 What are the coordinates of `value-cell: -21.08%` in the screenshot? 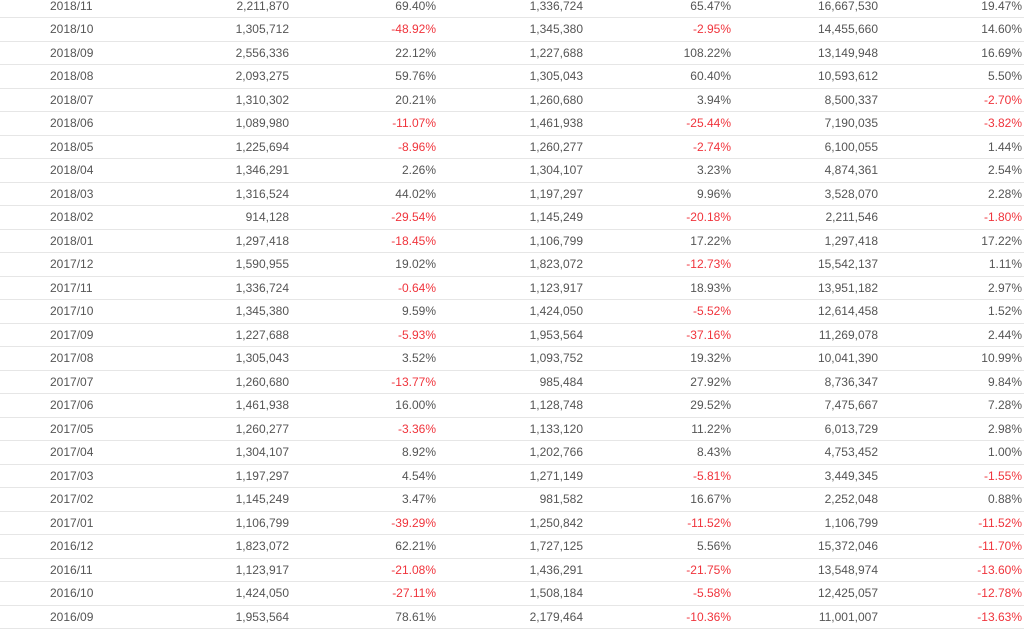 It's located at (413, 571).